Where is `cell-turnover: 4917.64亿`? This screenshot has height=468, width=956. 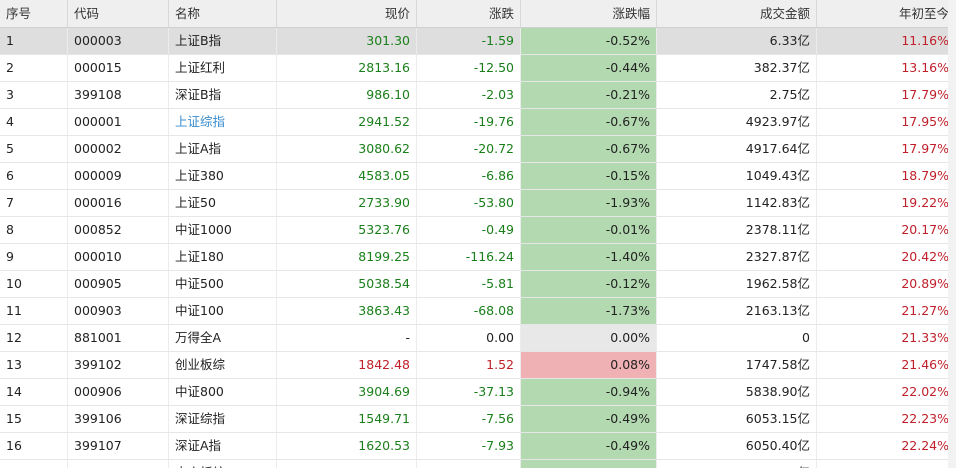
cell-turnover: 4917.64亿 is located at coordinates (737, 149).